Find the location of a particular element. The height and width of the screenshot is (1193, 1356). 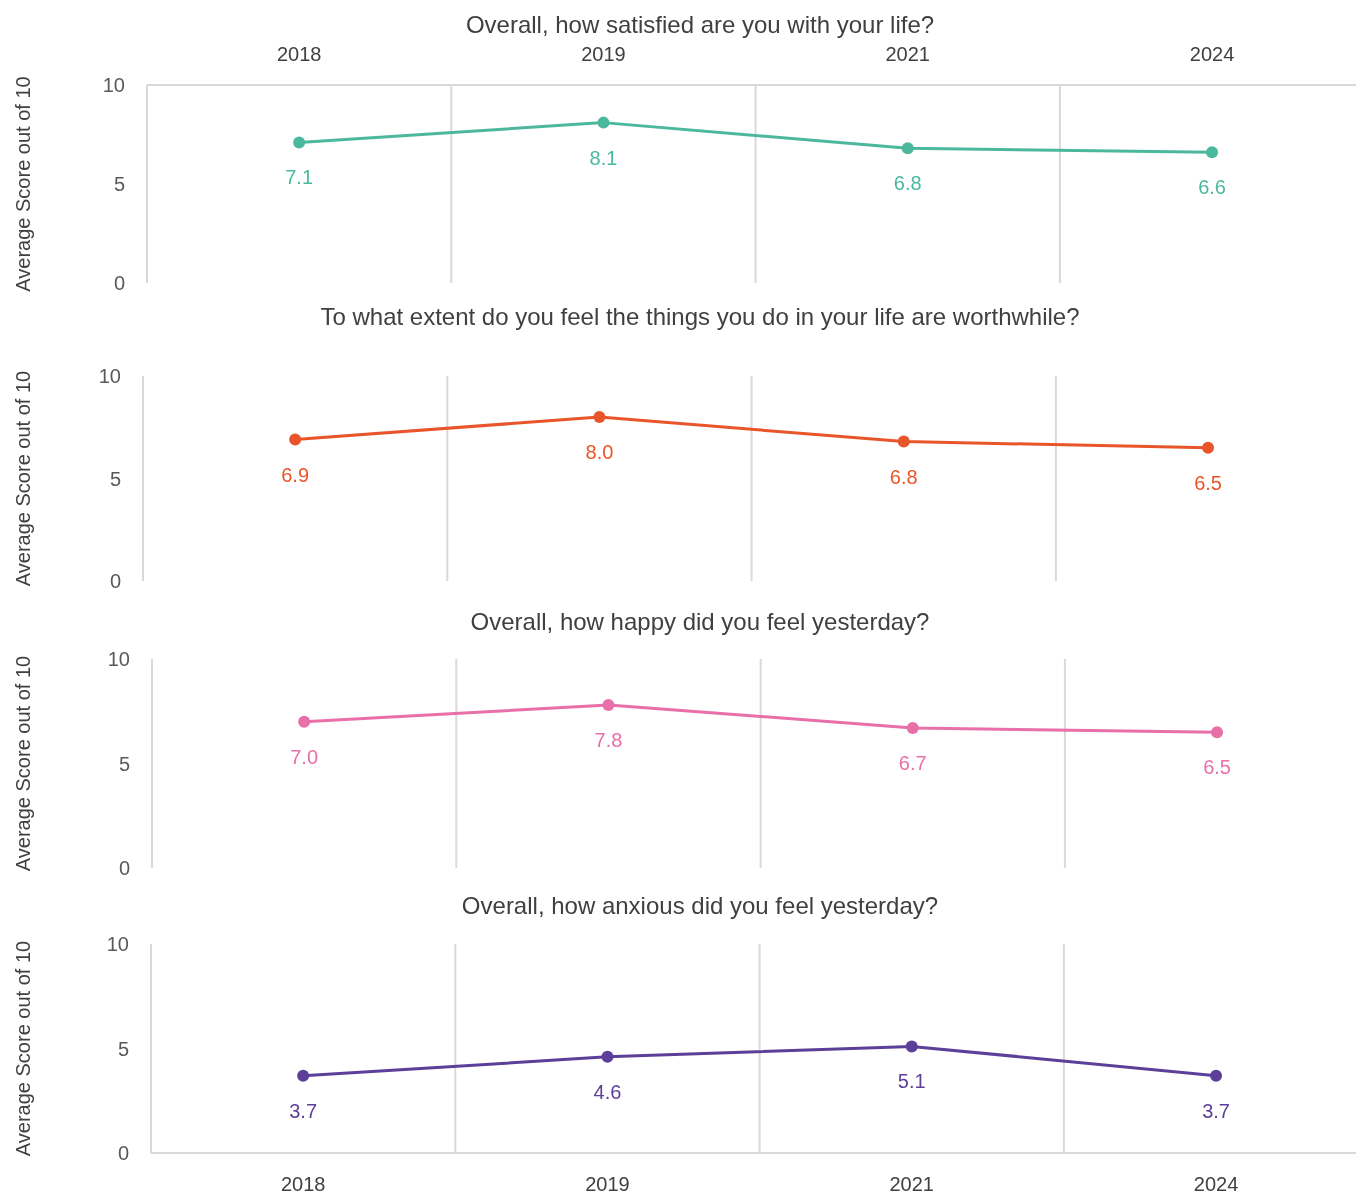

data-label: 7.8 is located at coordinates (608, 739).